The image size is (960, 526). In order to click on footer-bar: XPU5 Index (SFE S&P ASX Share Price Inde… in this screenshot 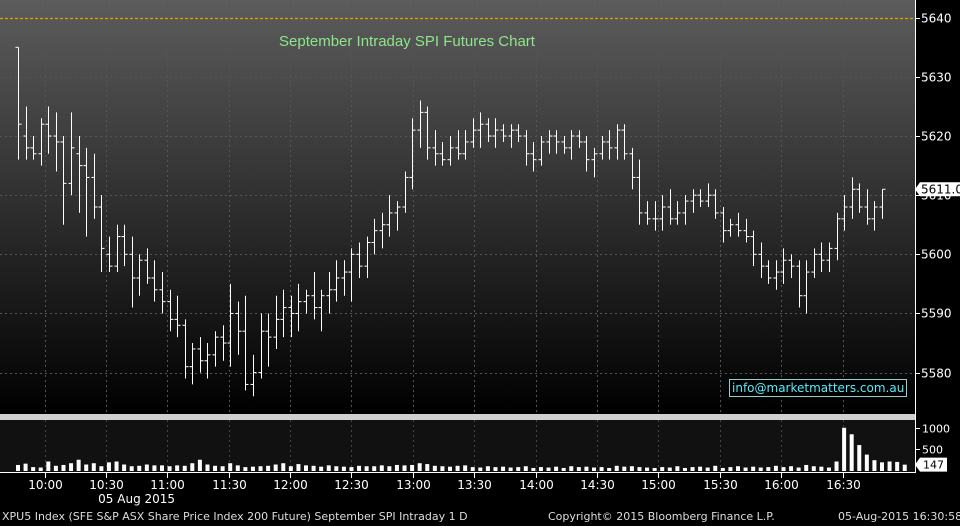, I will do `click(480, 516)`.